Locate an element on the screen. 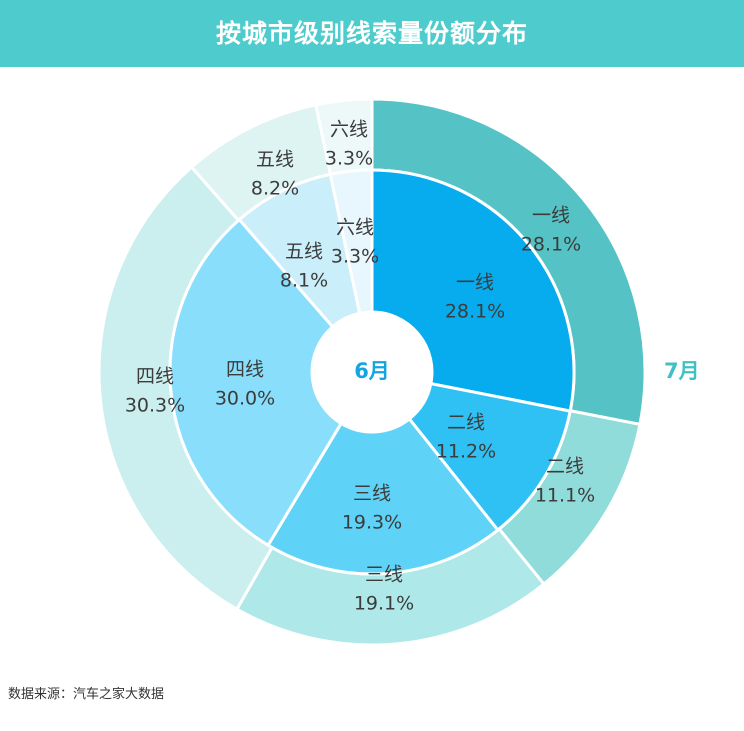 This screenshot has height=731, width=744. segment-name-july-2: 三线 is located at coordinates (384, 575).